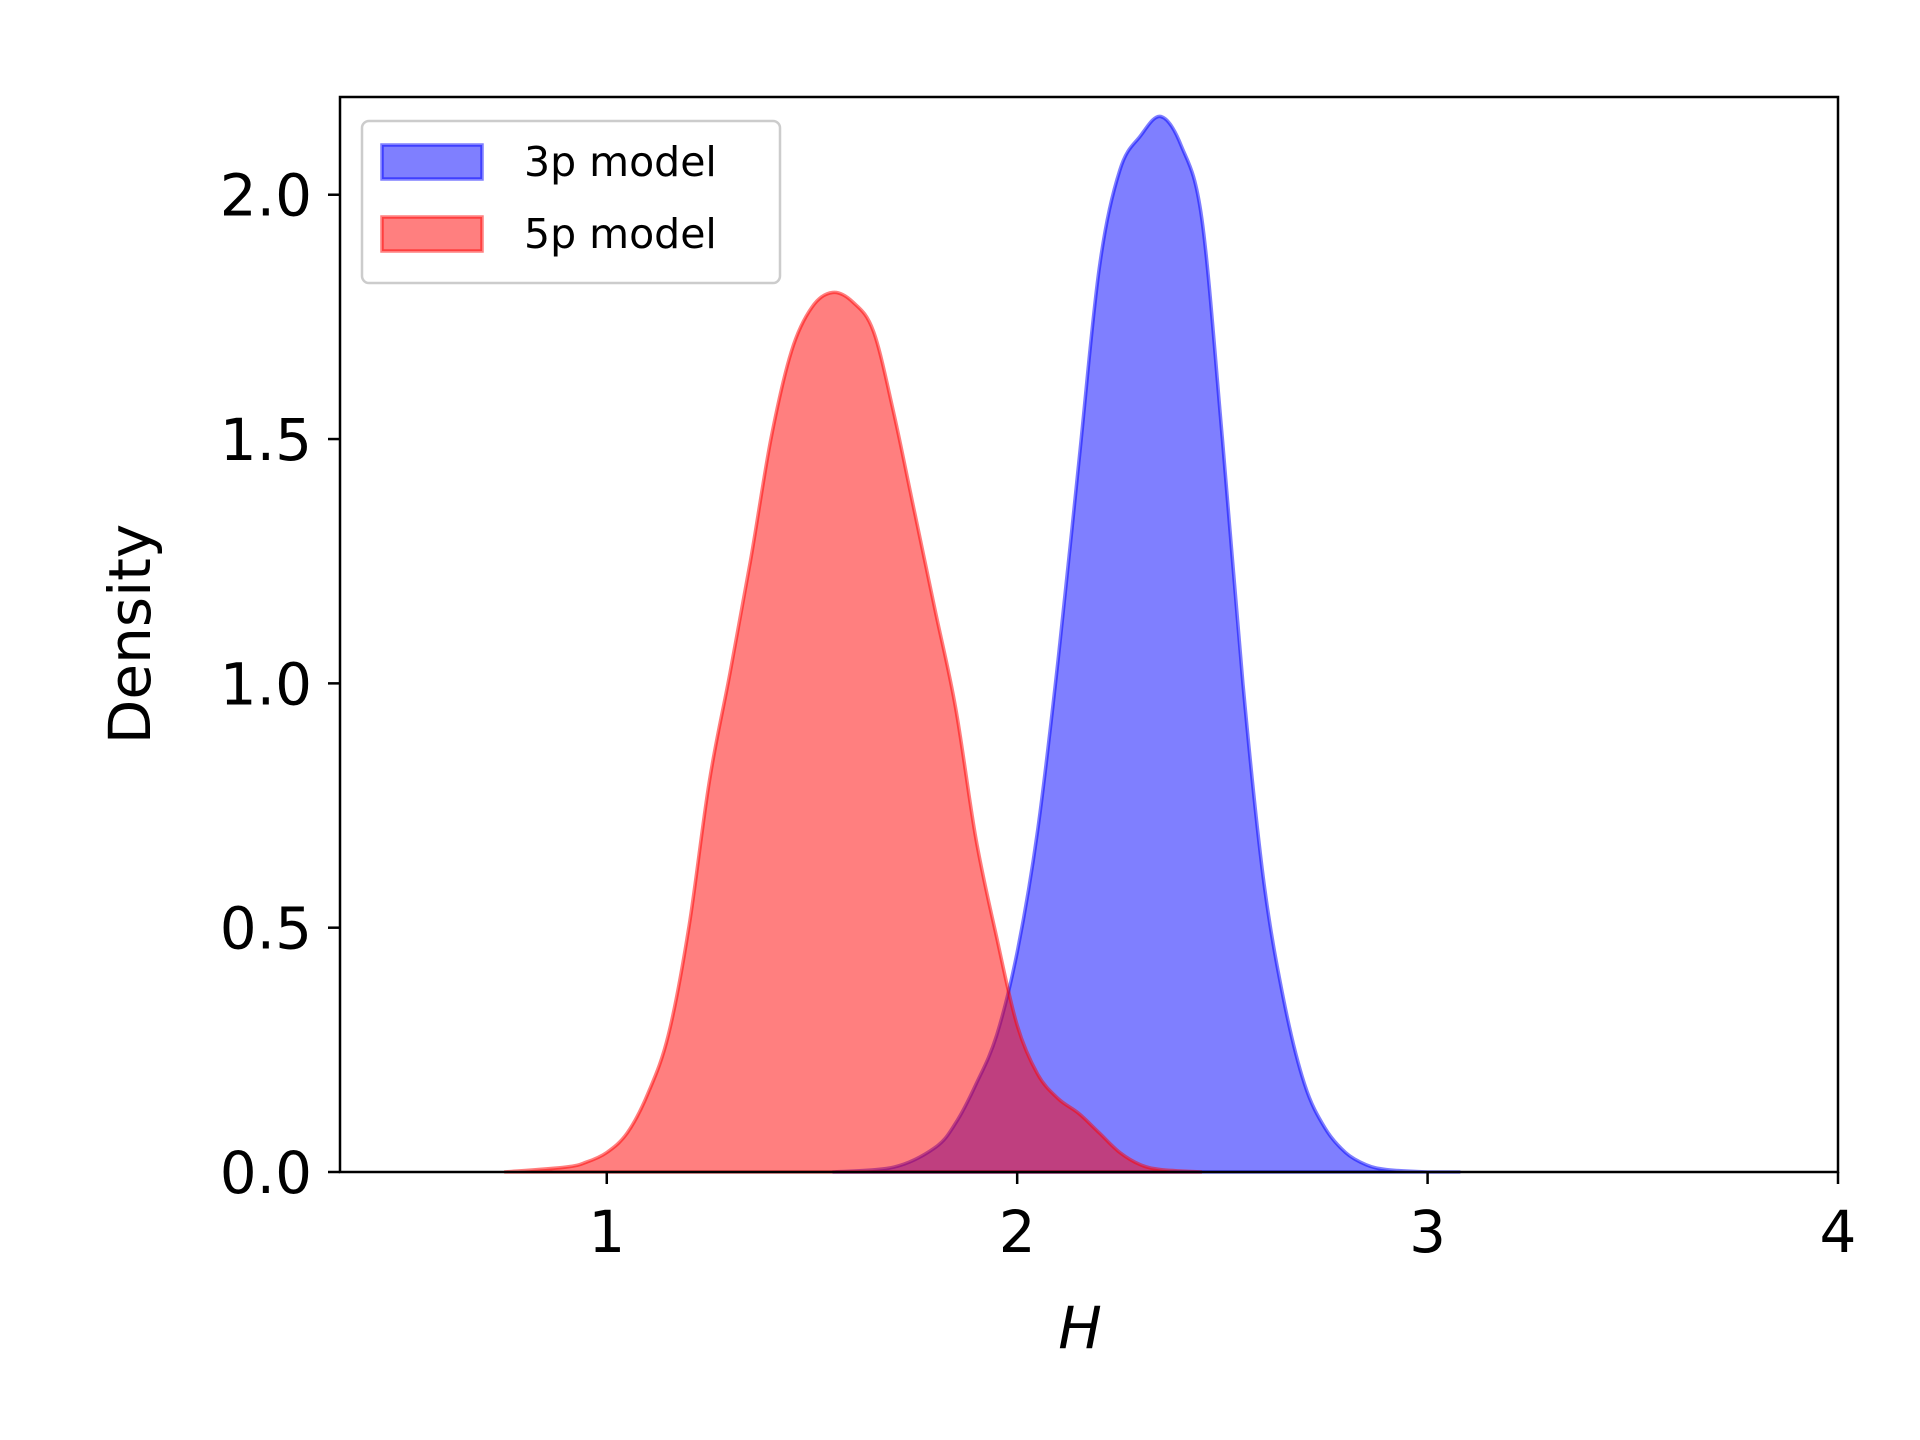 The height and width of the screenshot is (1440, 1920). Describe the element at coordinates (606, 1232) in the screenshot. I see `x-tick-label: 1` at that location.